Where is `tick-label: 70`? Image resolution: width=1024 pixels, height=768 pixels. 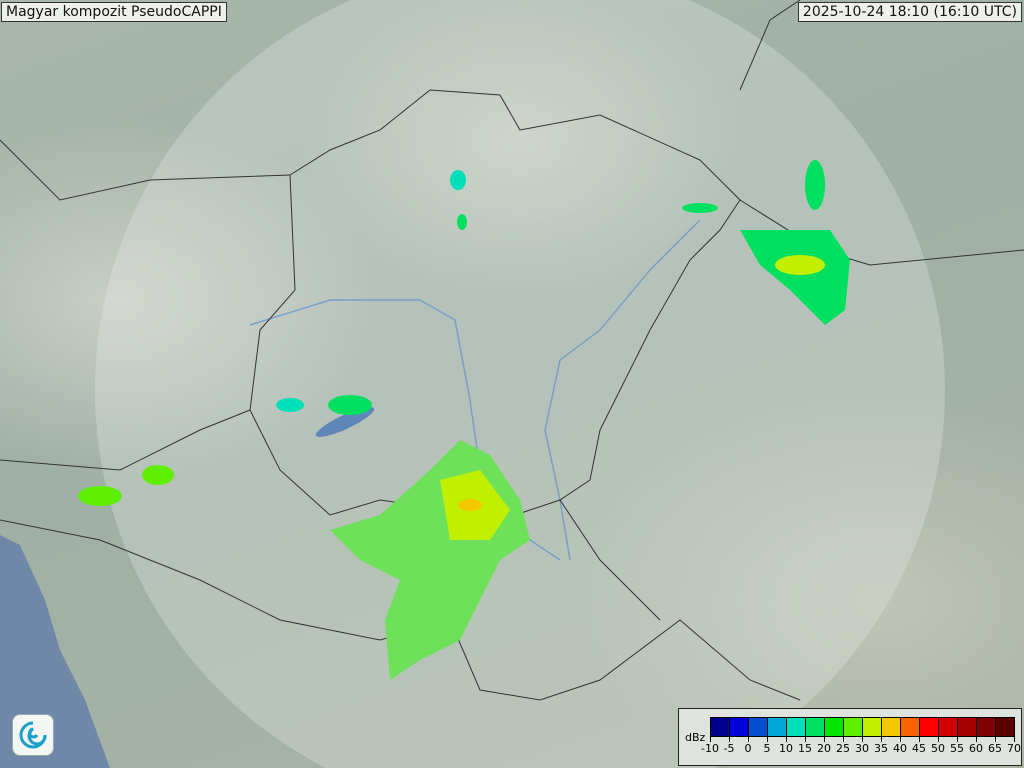 tick-label: 70 is located at coordinates (1014, 748).